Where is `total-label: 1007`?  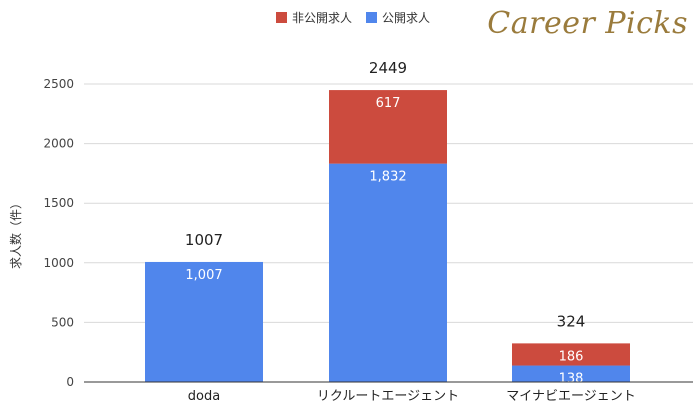 total-label: 1007 is located at coordinates (204, 240).